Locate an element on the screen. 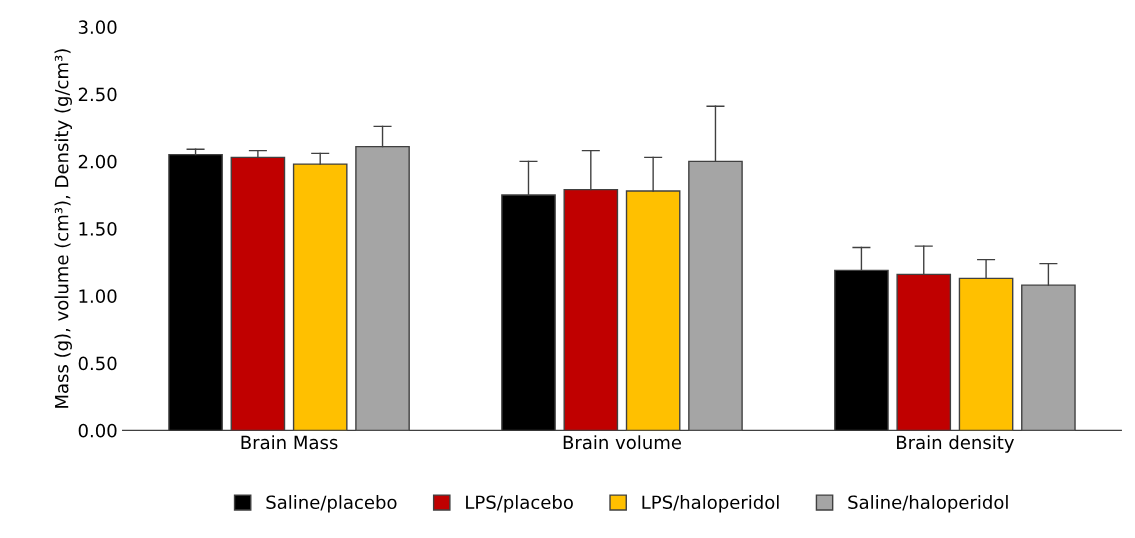 The height and width of the screenshot is (538, 1135). legend-label: LPS/haloperidol is located at coordinates (710, 504).